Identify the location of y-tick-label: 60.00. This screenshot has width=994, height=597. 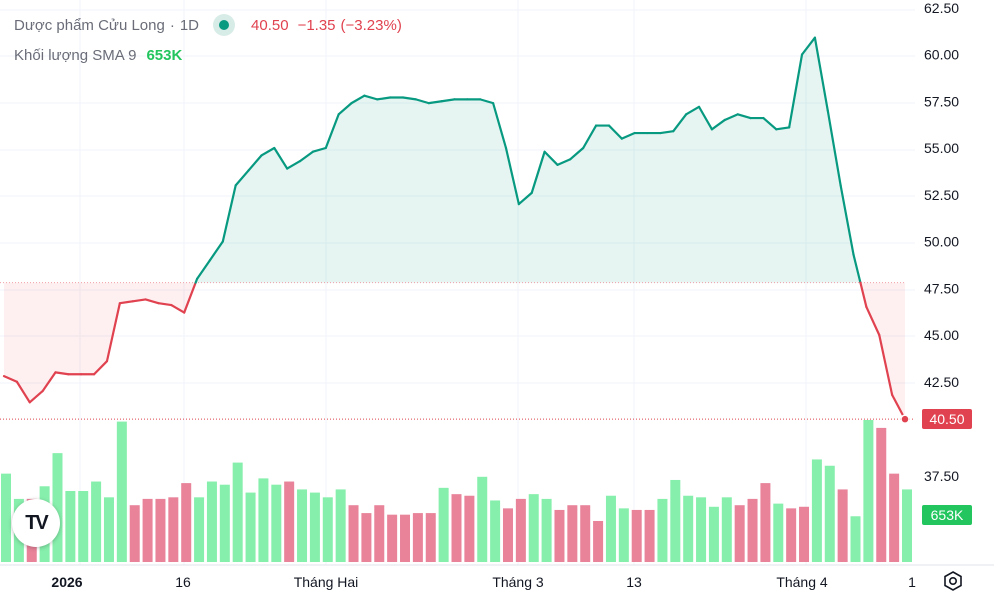
(941, 55).